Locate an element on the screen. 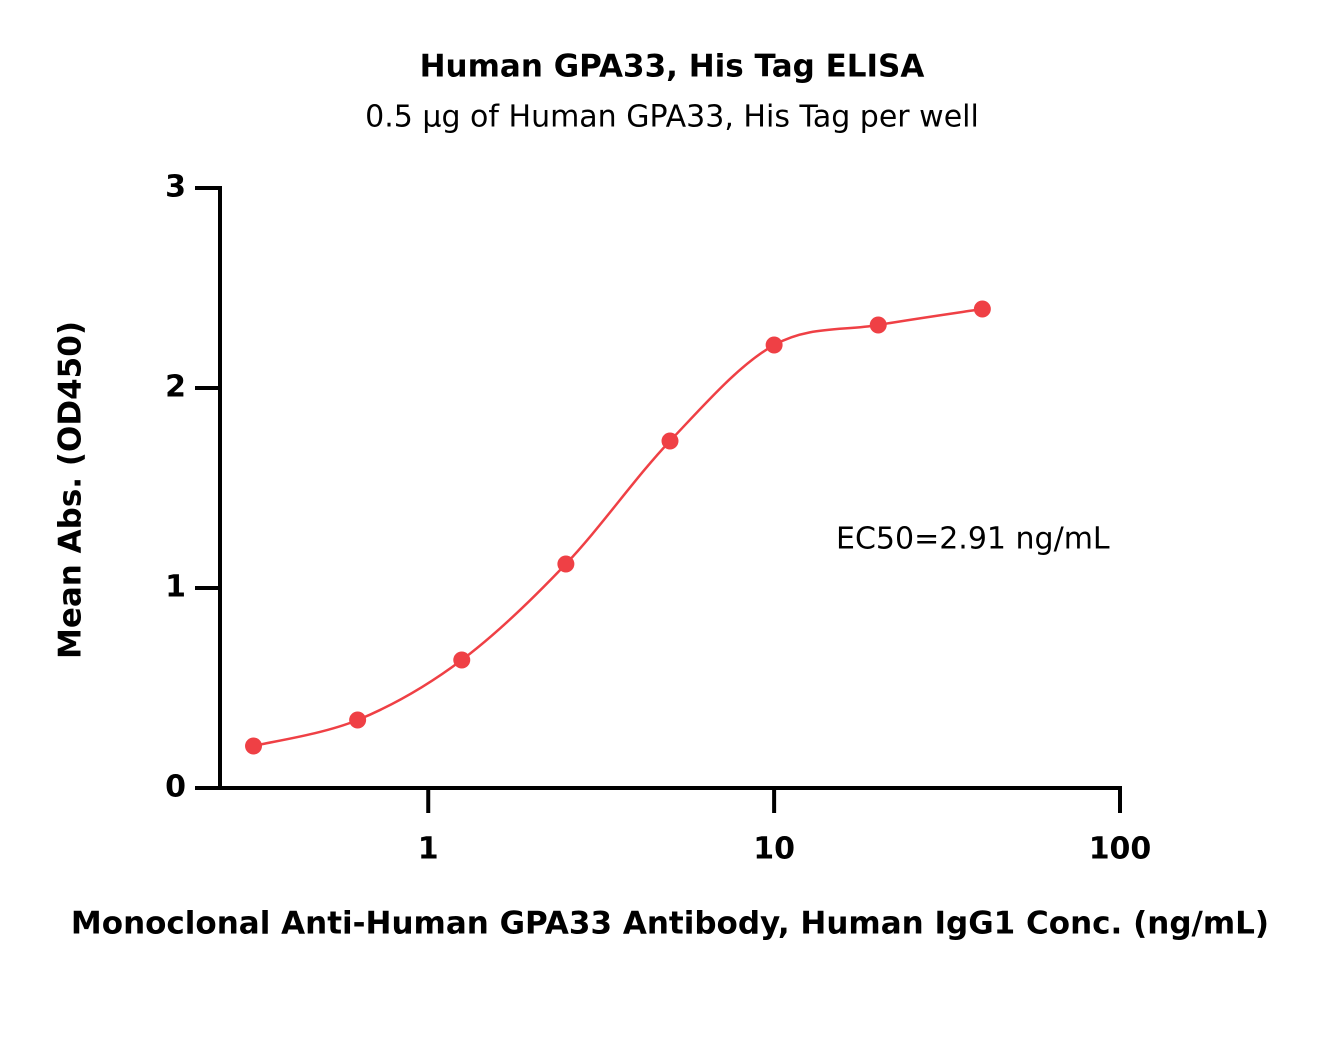 The image size is (1325, 1044). y-tick-label: 0 is located at coordinates (175, 787).